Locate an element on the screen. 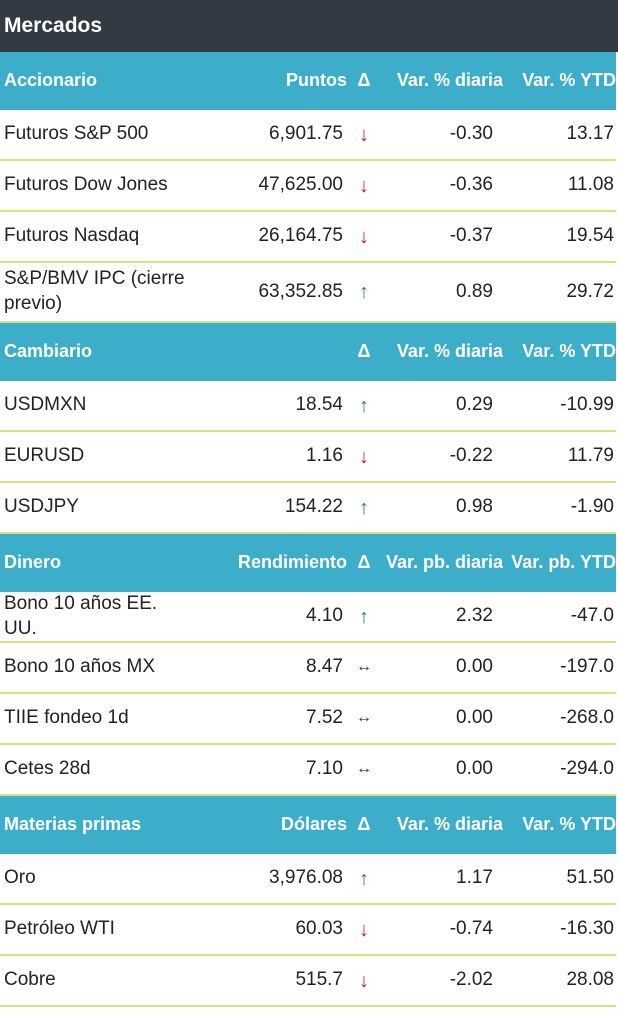 Image resolution: width=618 pixels, height=1024 pixels. row-value: 7.10 is located at coordinates (271, 770).